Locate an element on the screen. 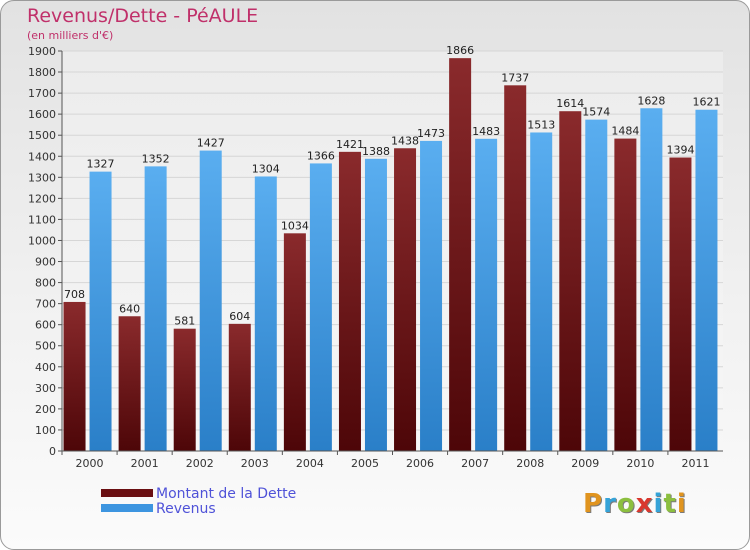 This screenshot has width=750, height=550. y-tick-label: 600 is located at coordinates (45, 325).